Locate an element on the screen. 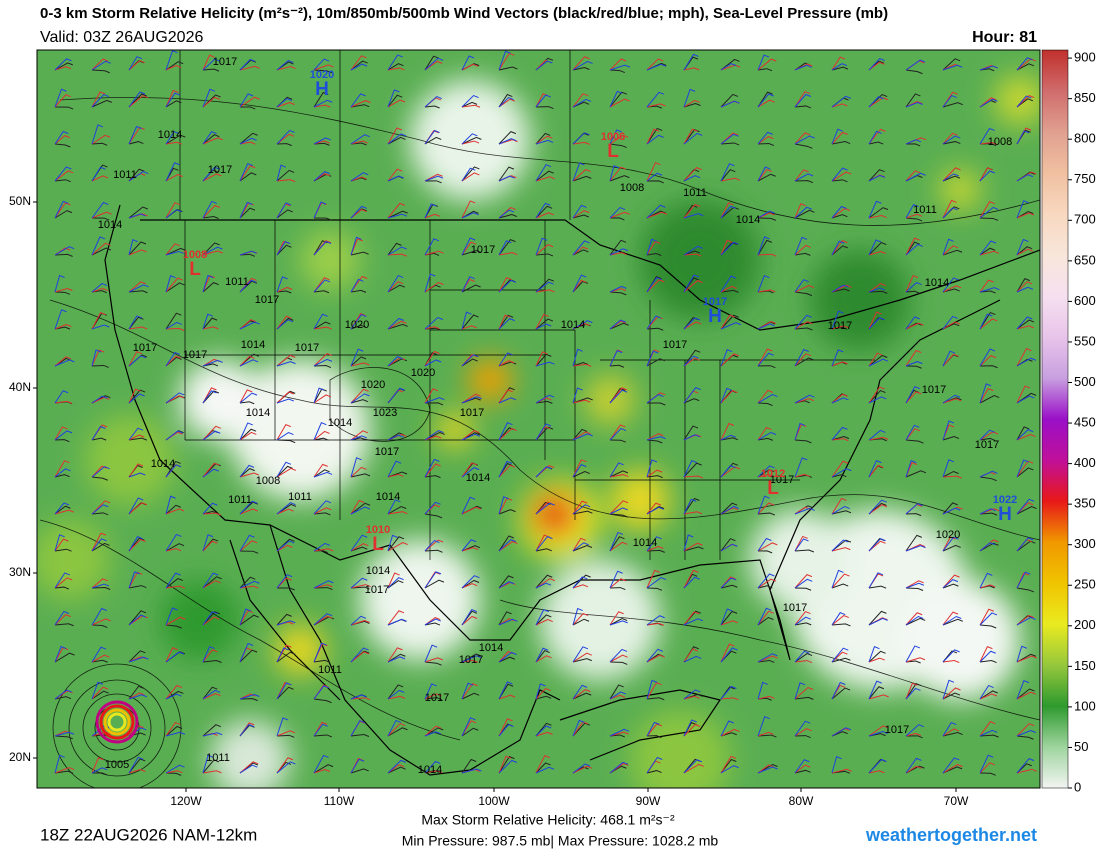 The image size is (1100, 850). colorbar-tick-label: 250 is located at coordinates (1085, 584).